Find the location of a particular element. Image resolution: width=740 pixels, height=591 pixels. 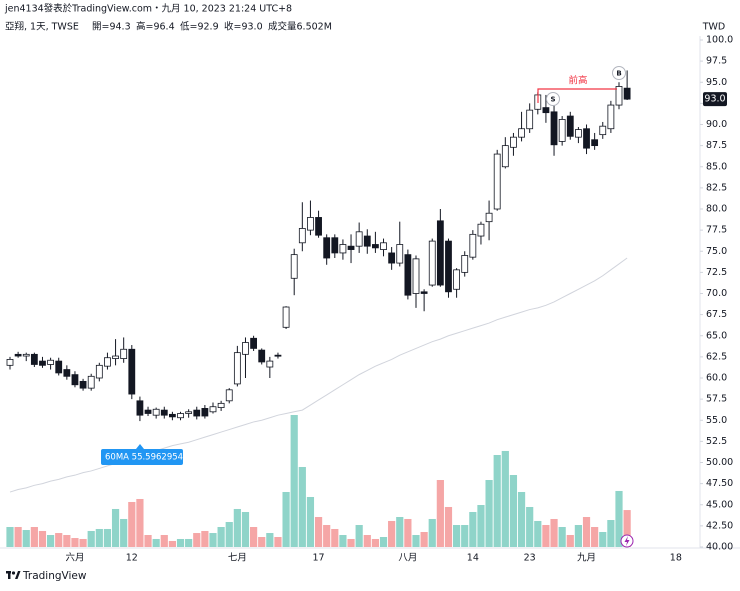

signal-label: B is located at coordinates (618, 74).